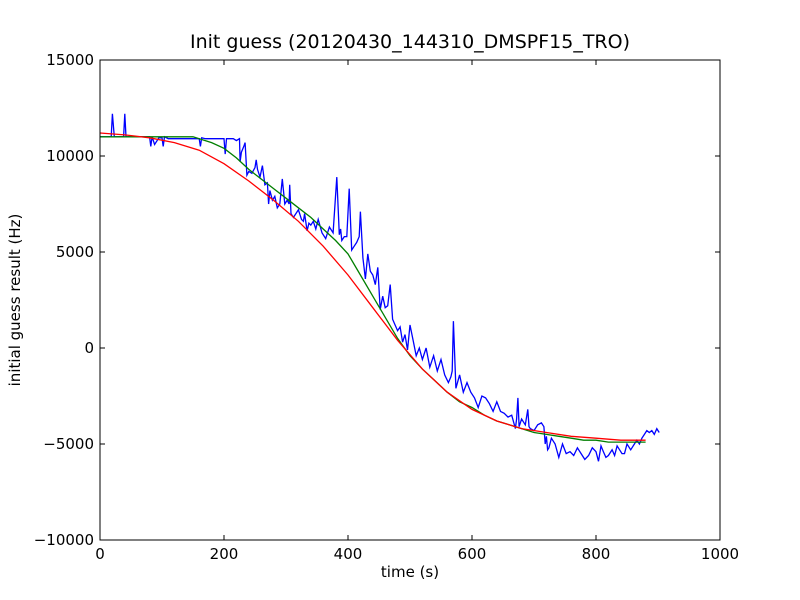 The width and height of the screenshot is (800, 600). Describe the element at coordinates (75, 252) in the screenshot. I see `y-tick-label: 5000` at that location.